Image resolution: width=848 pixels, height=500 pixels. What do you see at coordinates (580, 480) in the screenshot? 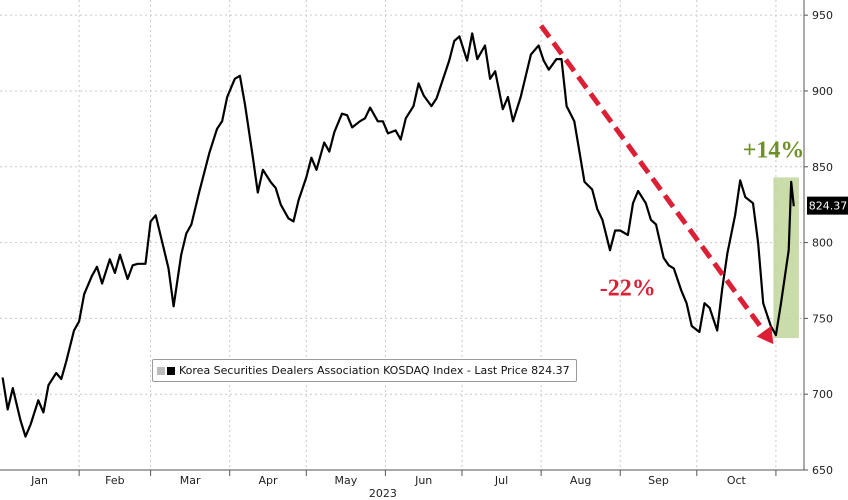
I see `x-tick-label: Aug` at bounding box center [580, 480].